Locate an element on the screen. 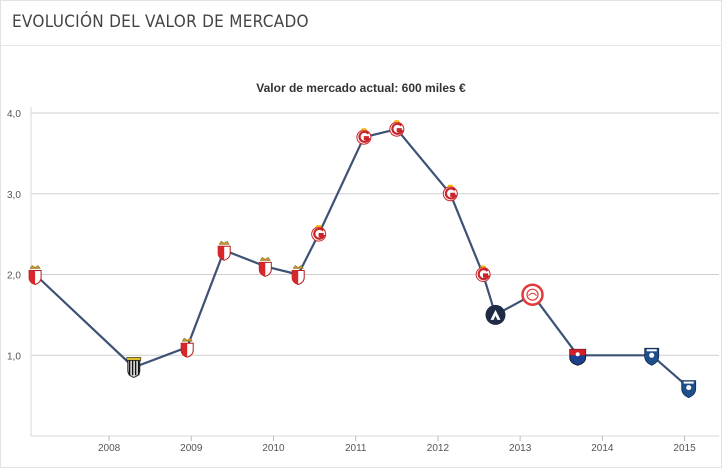 Image resolution: width=722 pixels, height=468 pixels. black-white-stripes-crest-icon is located at coordinates (134, 367).